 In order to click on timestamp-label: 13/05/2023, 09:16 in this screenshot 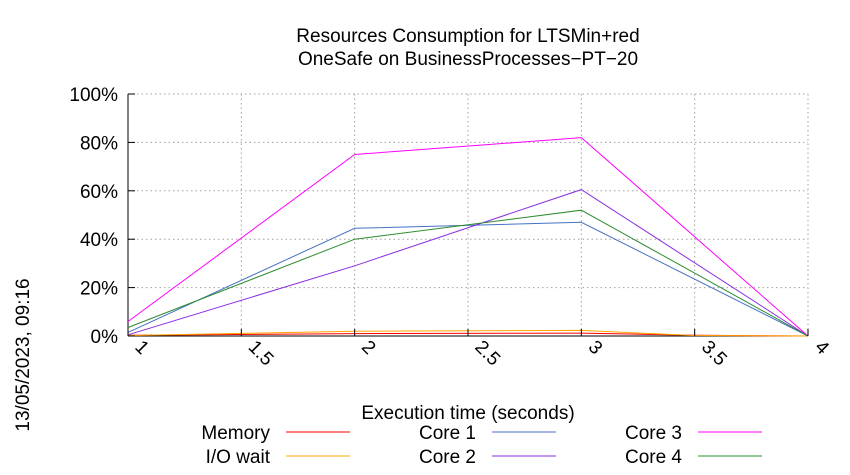, I will do `click(23, 354)`.